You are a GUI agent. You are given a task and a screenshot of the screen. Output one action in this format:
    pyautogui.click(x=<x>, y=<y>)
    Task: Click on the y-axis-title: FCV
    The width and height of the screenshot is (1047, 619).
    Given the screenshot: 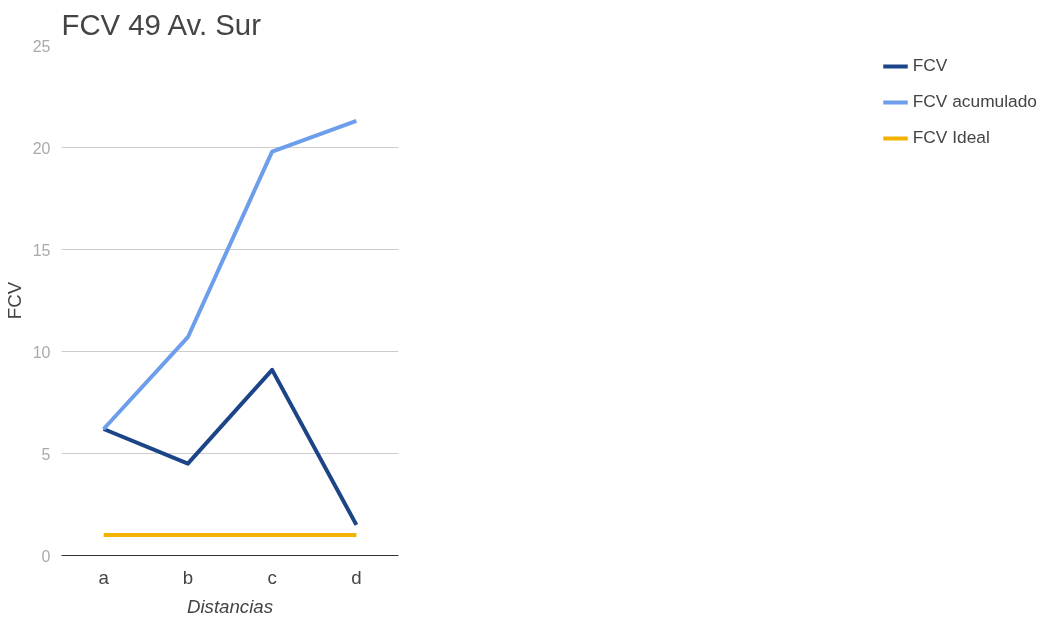 What is the action you would take?
    pyautogui.click(x=14, y=300)
    